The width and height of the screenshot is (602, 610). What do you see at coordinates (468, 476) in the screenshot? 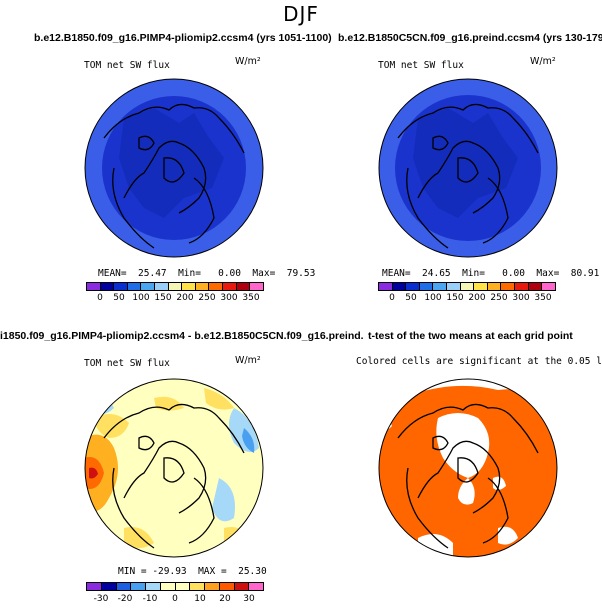
I see `panel-4-coastlines` at bounding box center [468, 476].